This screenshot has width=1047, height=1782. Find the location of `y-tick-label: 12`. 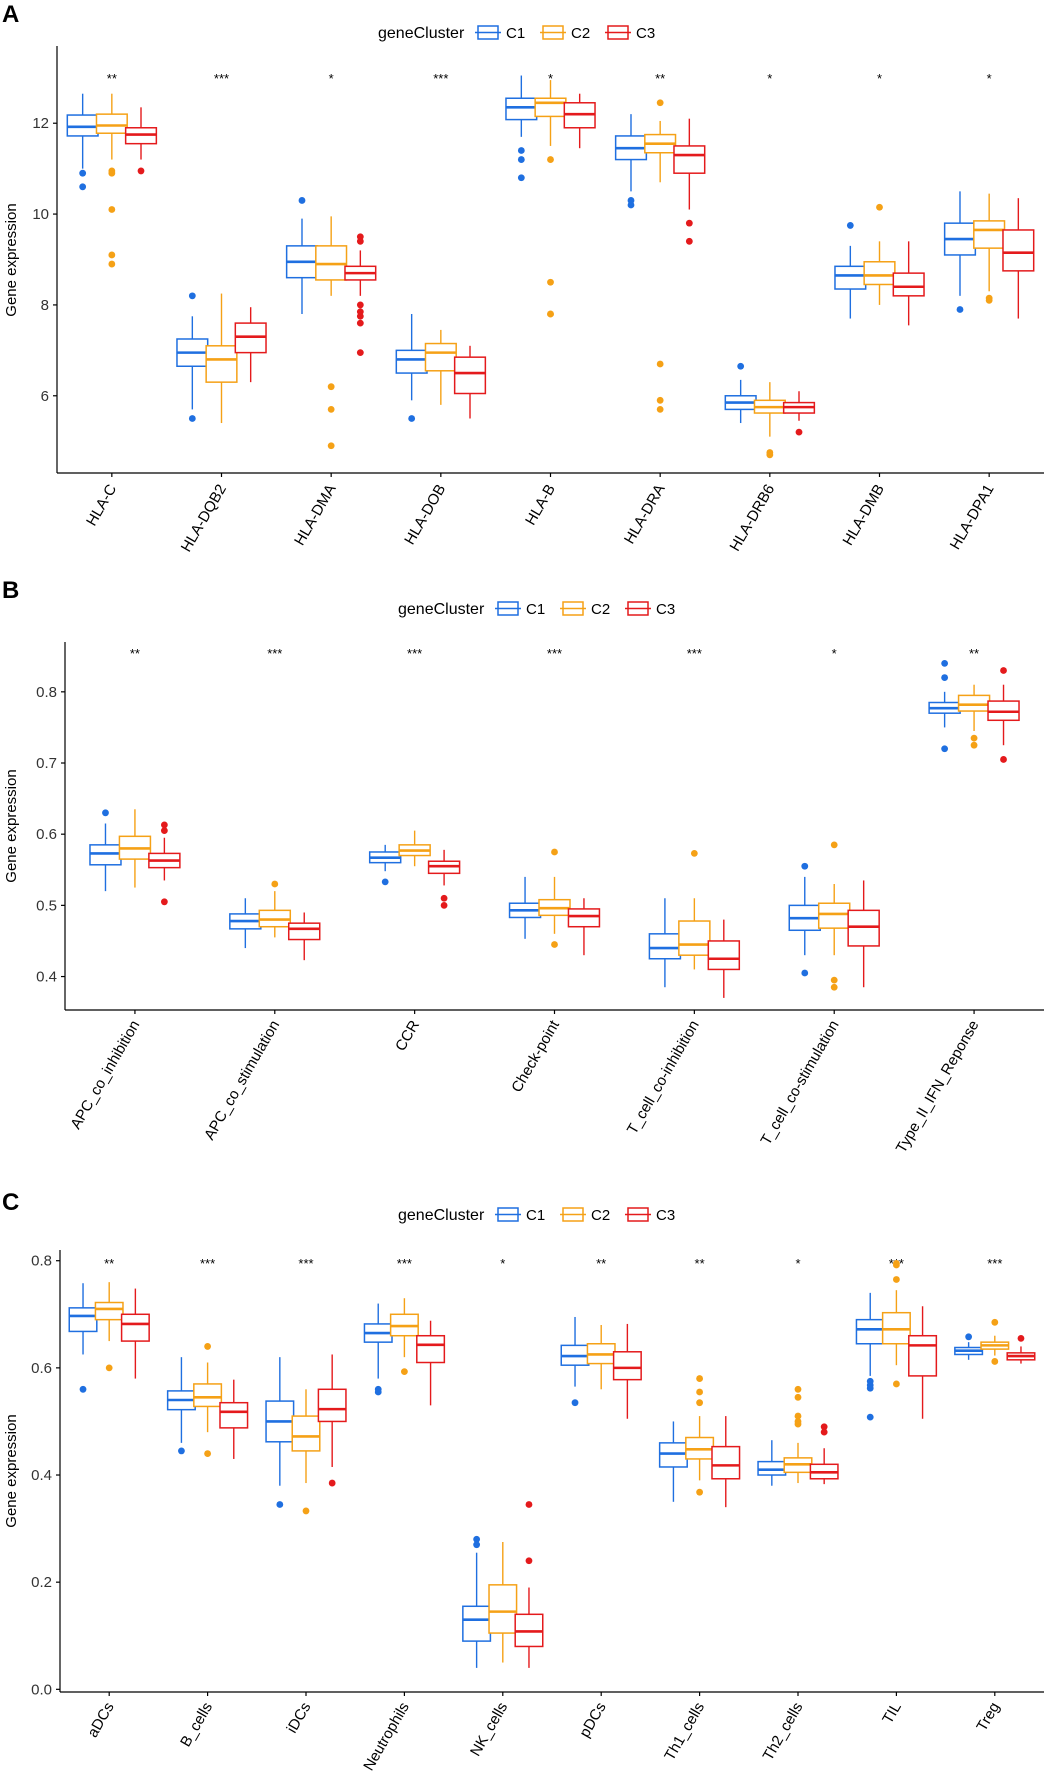

y-tick-label: 12 is located at coordinates (40, 123).